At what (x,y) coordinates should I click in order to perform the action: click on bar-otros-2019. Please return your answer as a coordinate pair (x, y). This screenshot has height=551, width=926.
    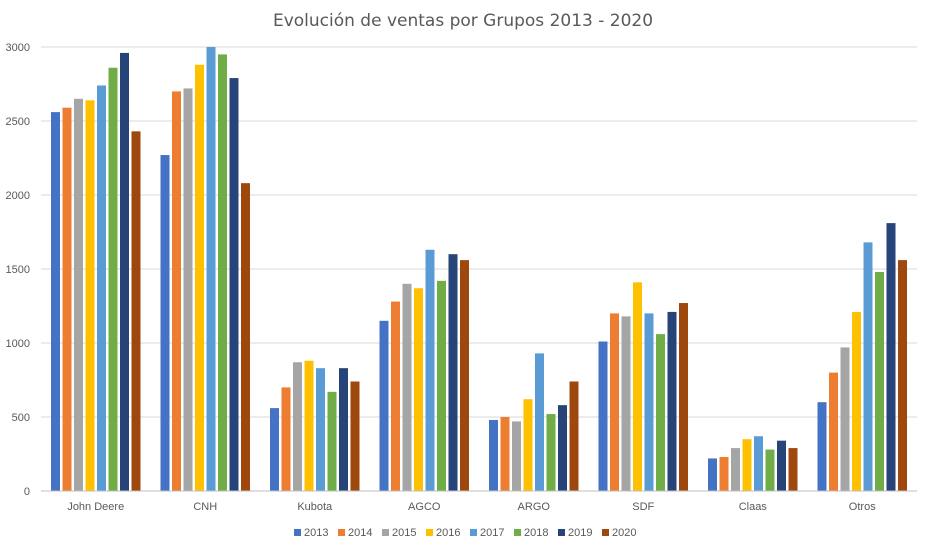
    Looking at the image, I should click on (891, 357).